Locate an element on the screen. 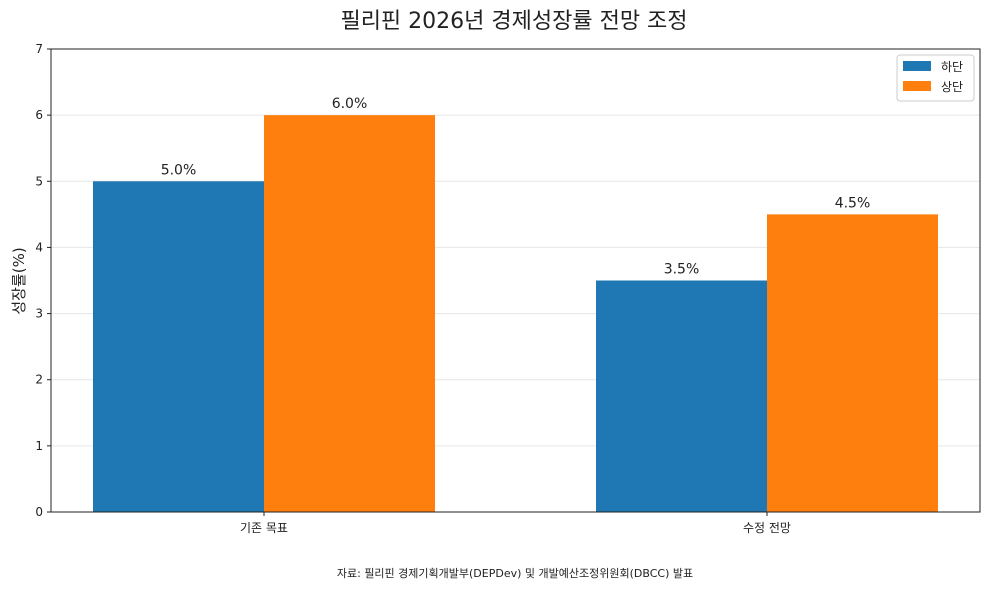 This screenshot has width=989, height=590. y-tick-label: 2 is located at coordinates (39, 380).